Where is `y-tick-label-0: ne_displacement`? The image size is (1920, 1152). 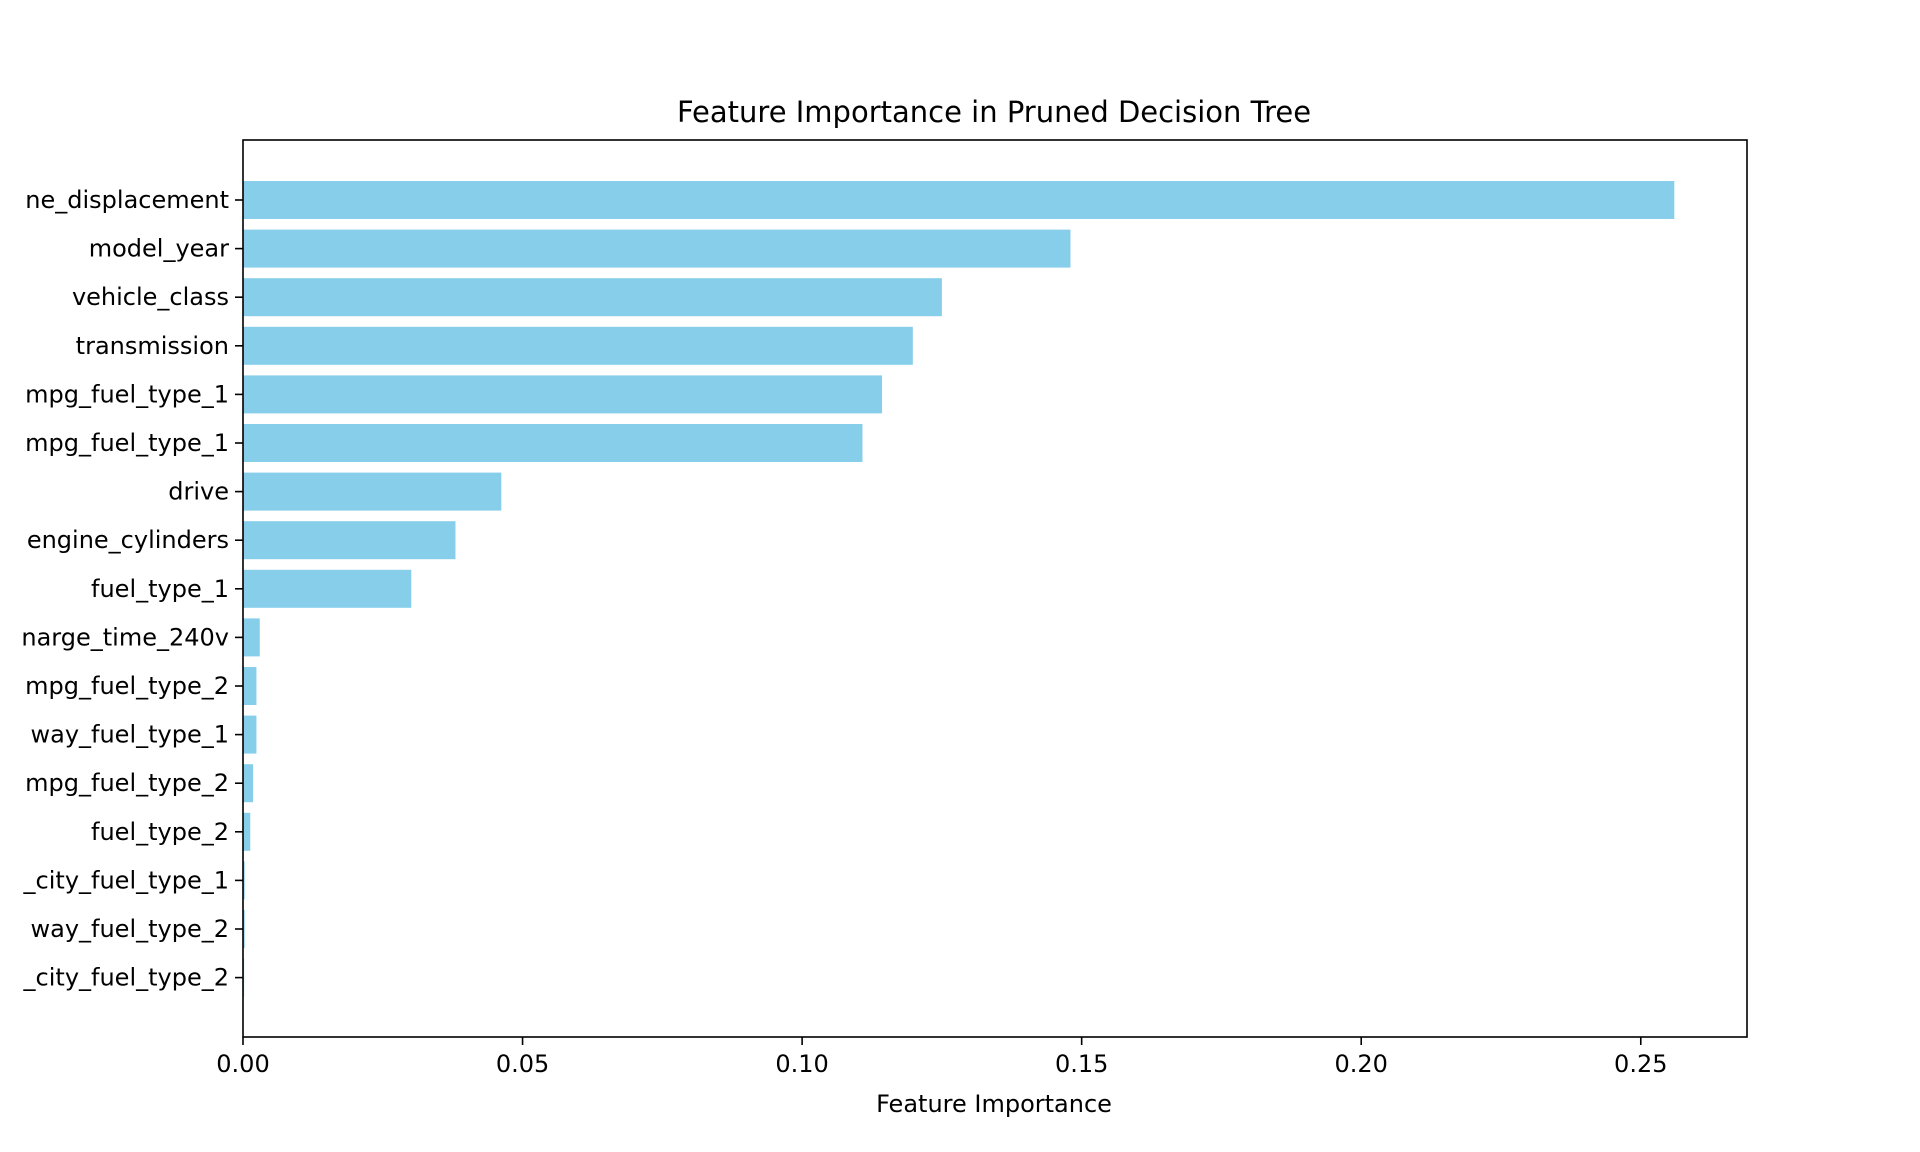
y-tick-label-0: ne_displacement is located at coordinates (127, 200).